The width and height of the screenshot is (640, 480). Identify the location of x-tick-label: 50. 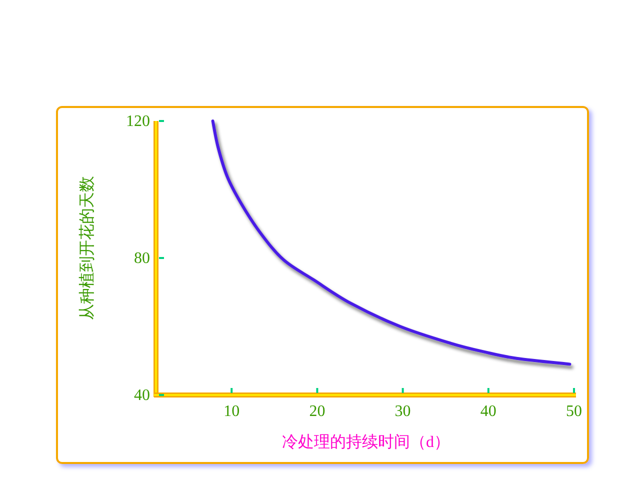
(574, 411).